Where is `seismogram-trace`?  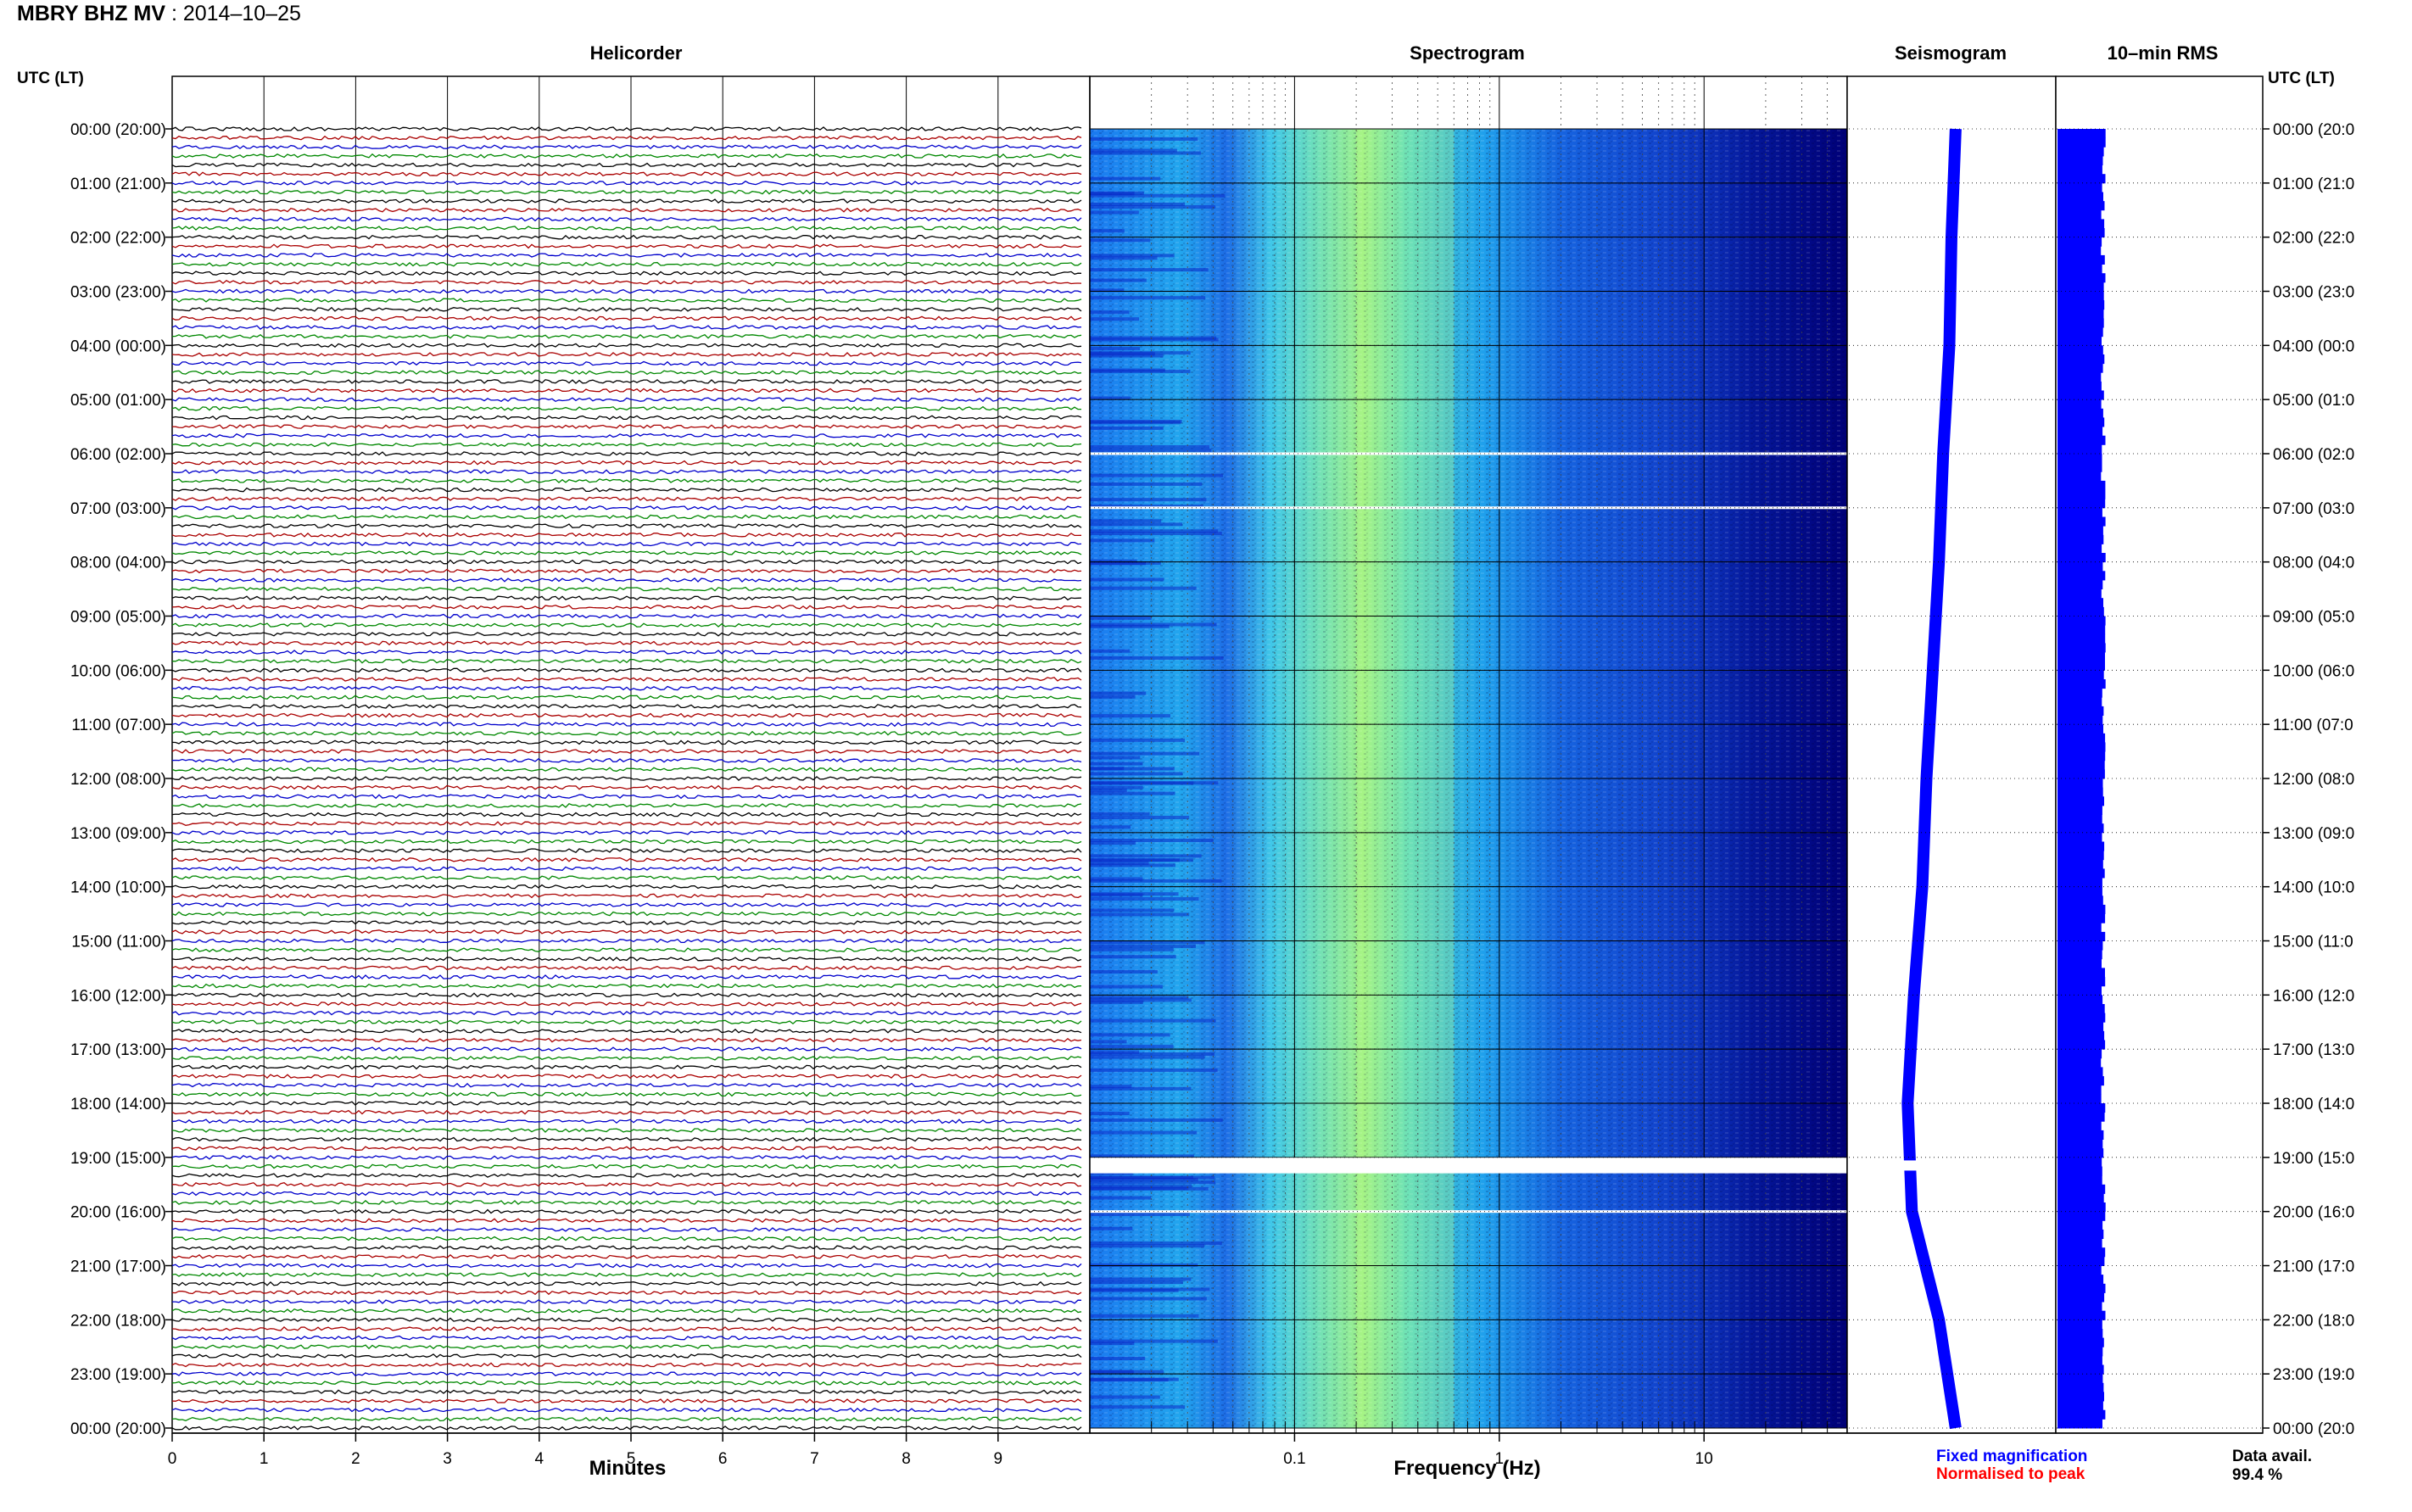
seismogram-trace is located at coordinates (1932, 779).